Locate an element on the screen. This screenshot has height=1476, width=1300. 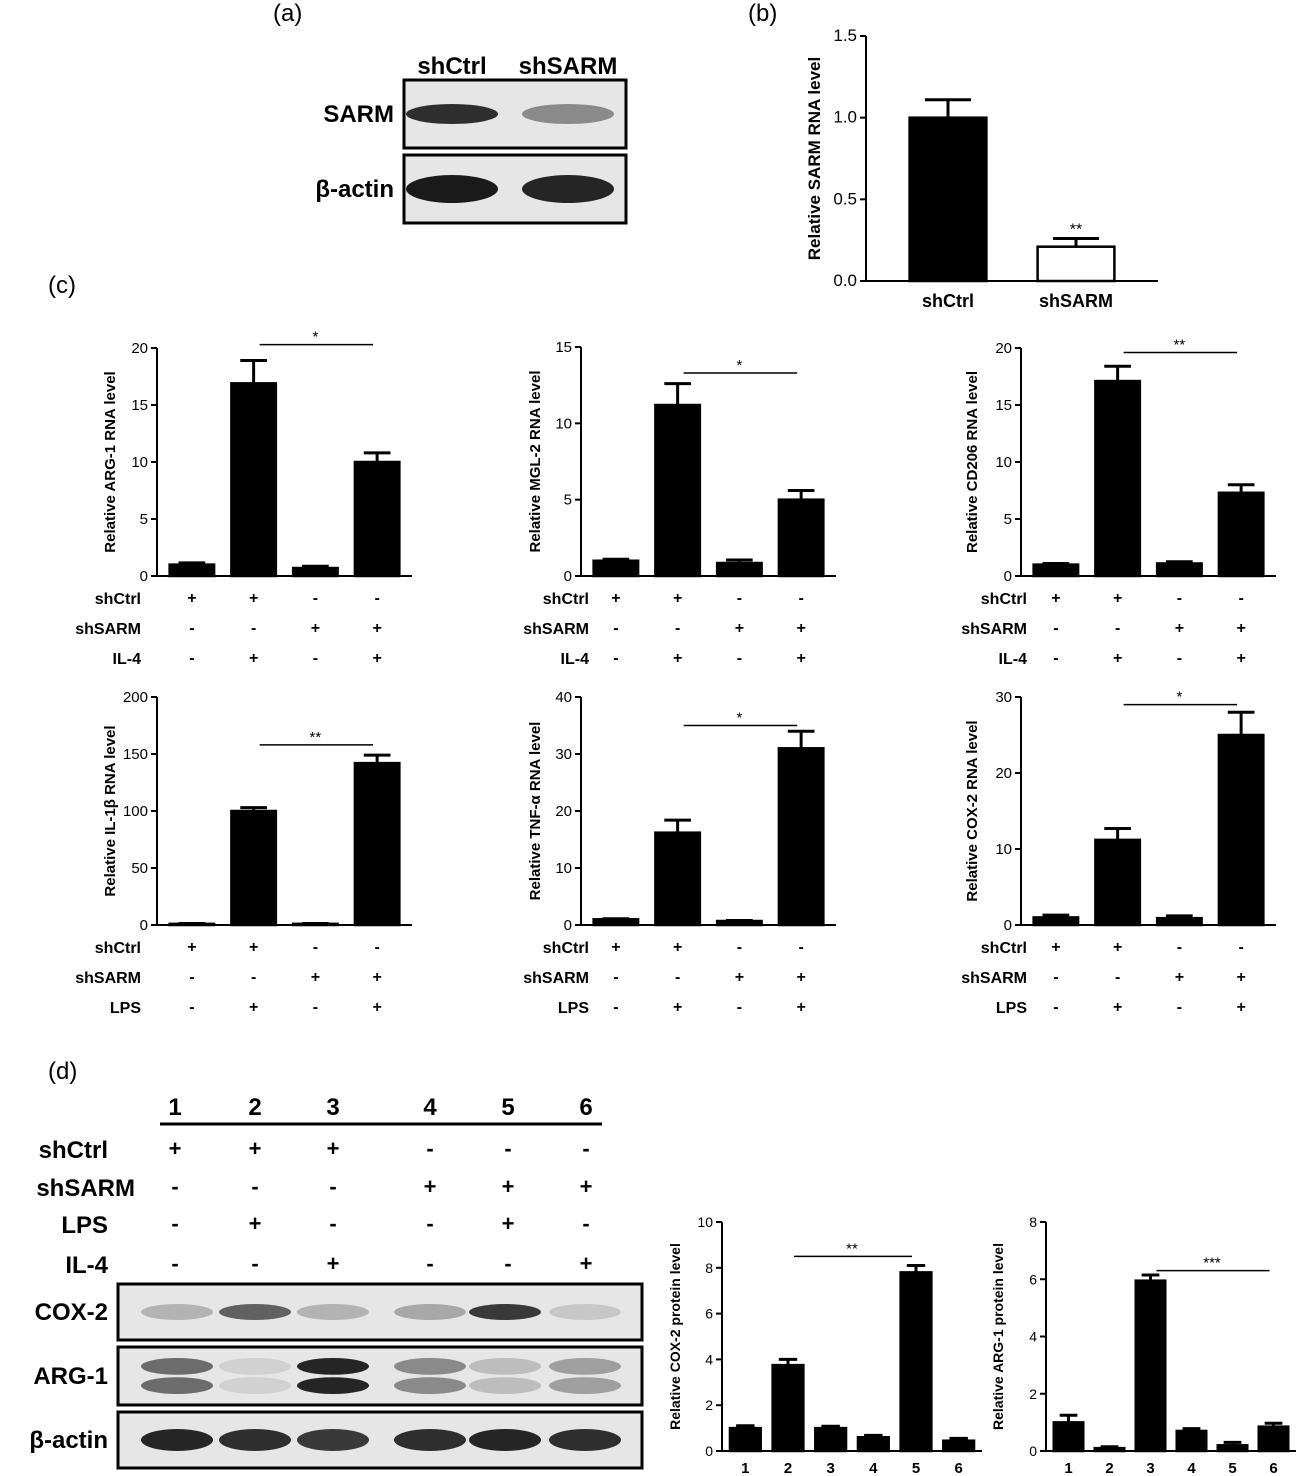
blot-a-row-label: β-actin is located at coordinates (354, 189).